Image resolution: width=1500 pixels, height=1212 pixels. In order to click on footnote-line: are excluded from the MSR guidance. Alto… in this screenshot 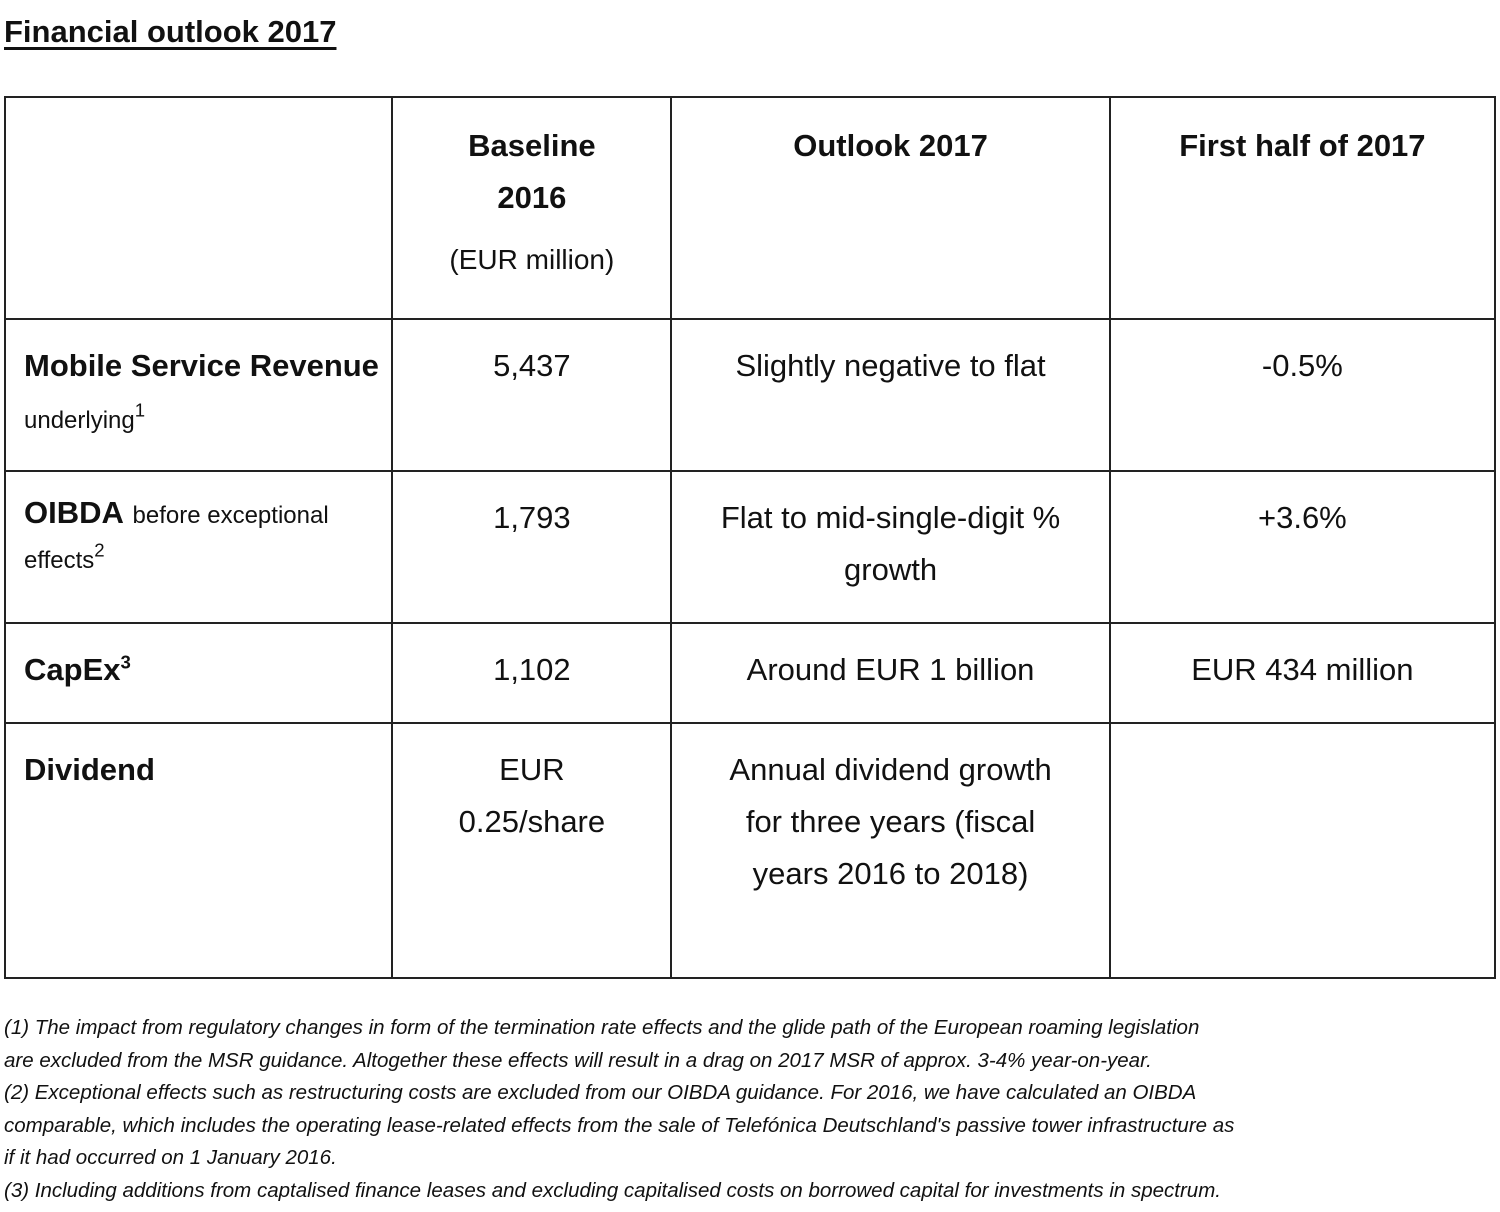, I will do `click(578, 1060)`.